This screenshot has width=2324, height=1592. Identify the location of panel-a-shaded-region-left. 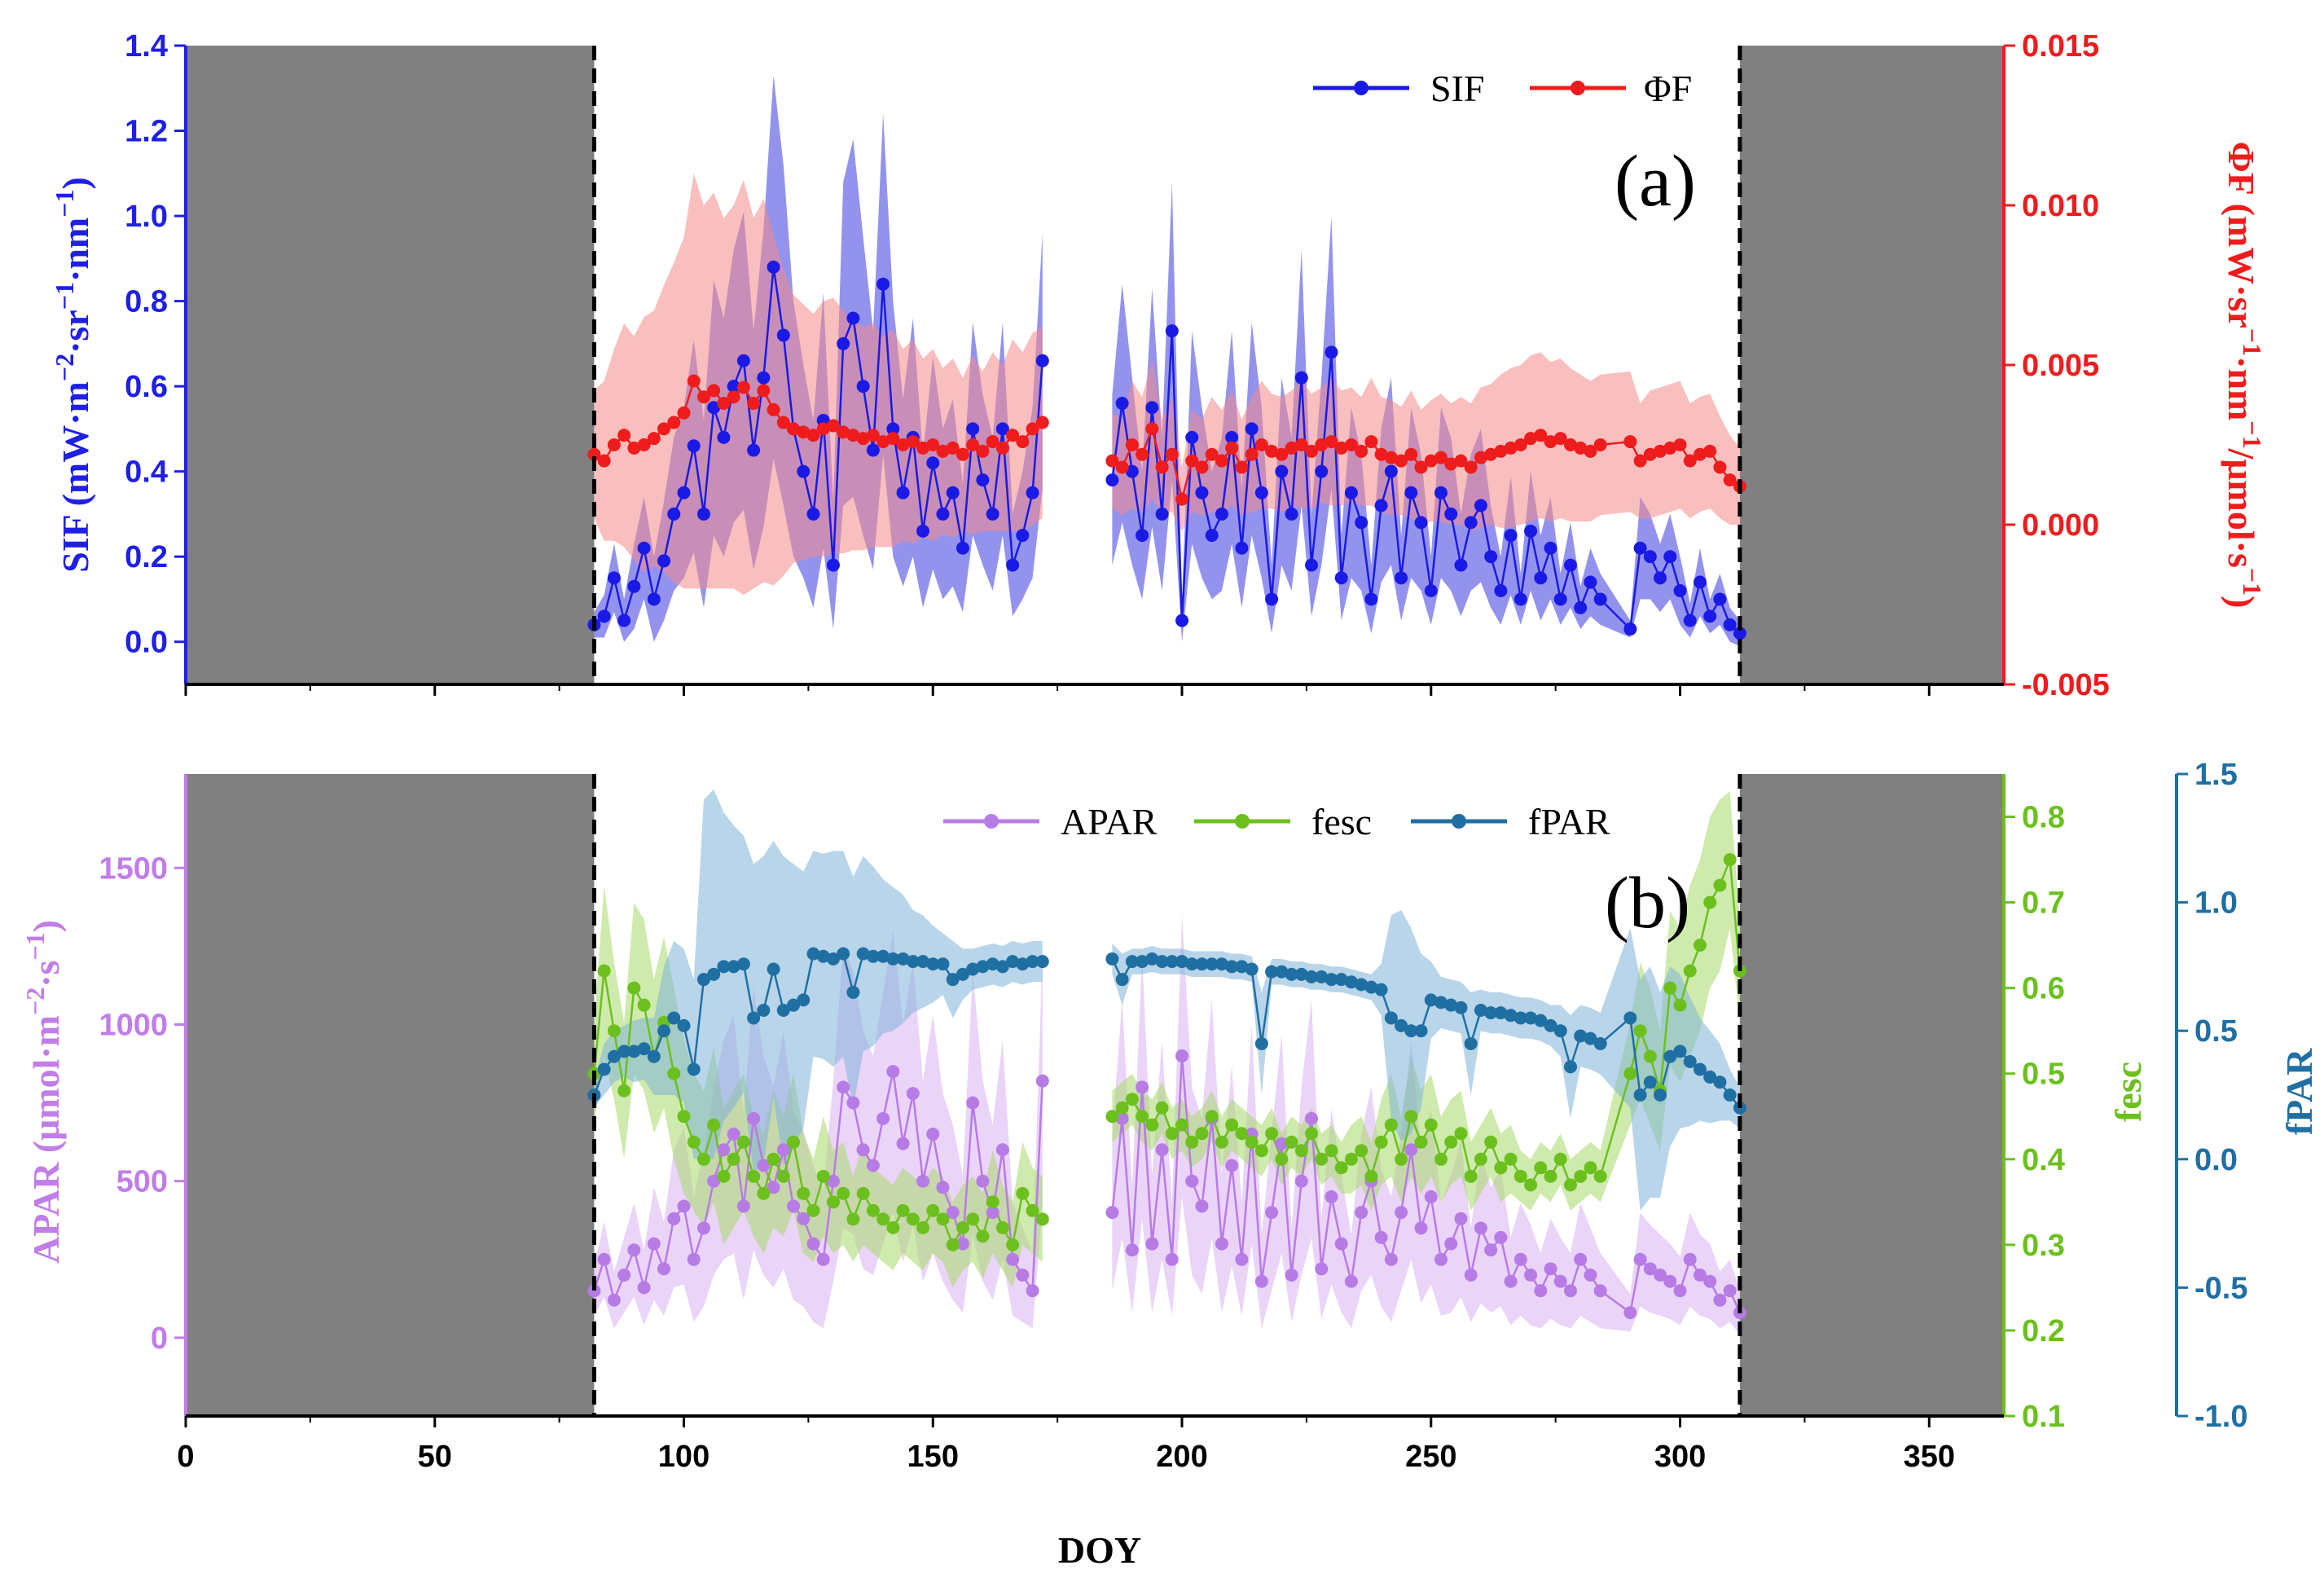
(390, 365).